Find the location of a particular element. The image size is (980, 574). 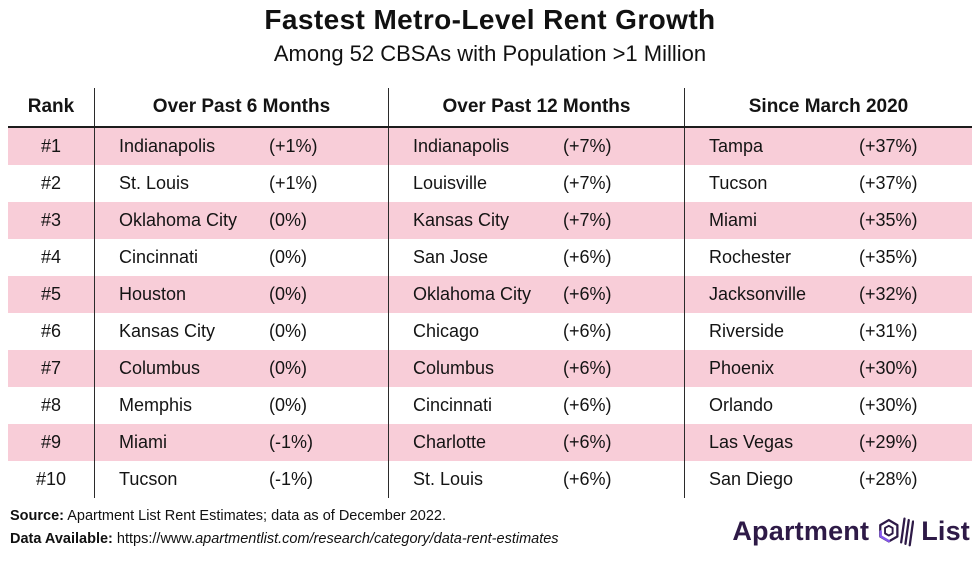

metro-name: Orlando is located at coordinates (741, 405).